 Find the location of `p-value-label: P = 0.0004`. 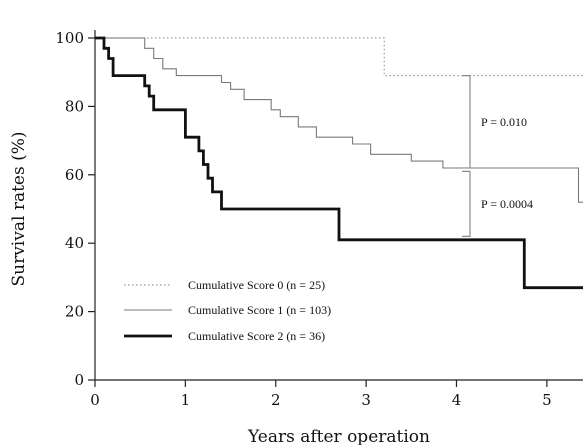

p-value-label: P = 0.0004 is located at coordinates (507, 204).